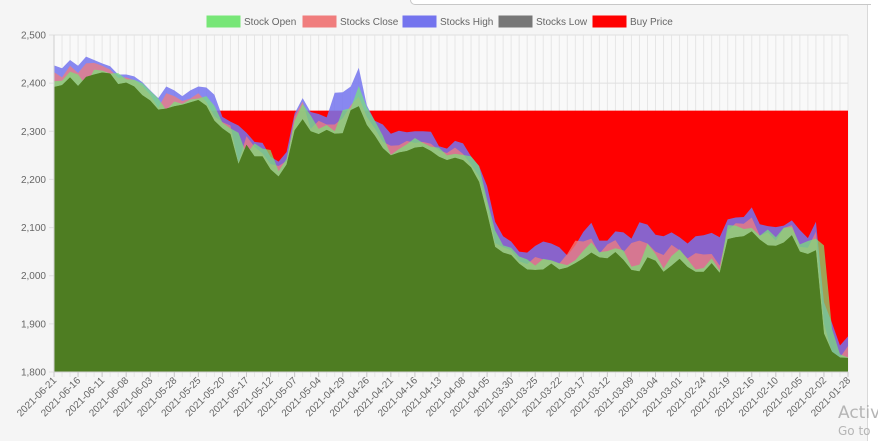  What do you see at coordinates (33, 324) in the screenshot?
I see `y-tick-label: 1,900` at bounding box center [33, 324].